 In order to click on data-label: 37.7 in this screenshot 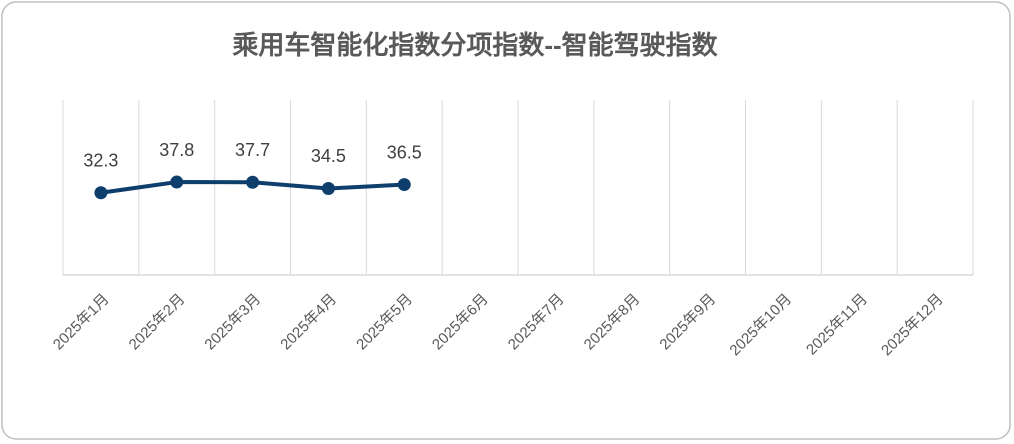, I will do `click(252, 150)`.